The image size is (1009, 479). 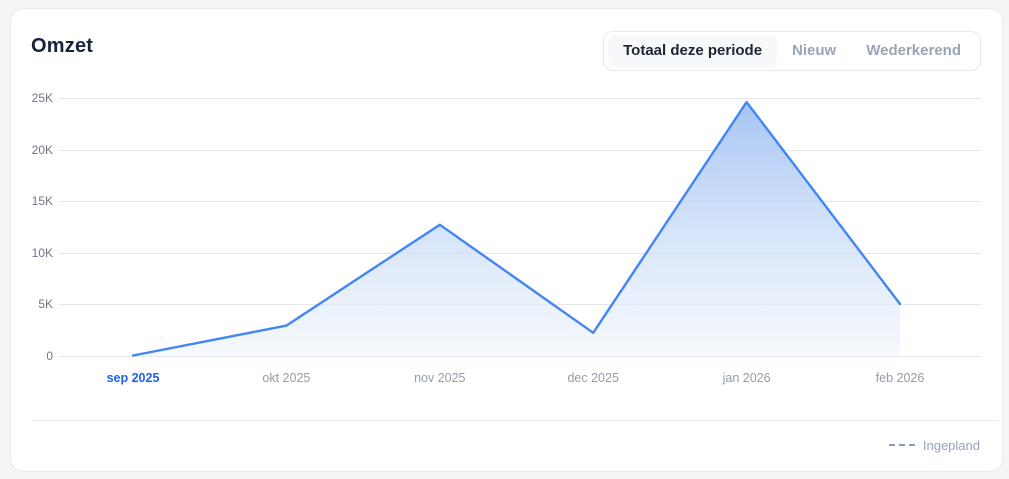 I want to click on y-axis-label: 15K, so click(x=42, y=201).